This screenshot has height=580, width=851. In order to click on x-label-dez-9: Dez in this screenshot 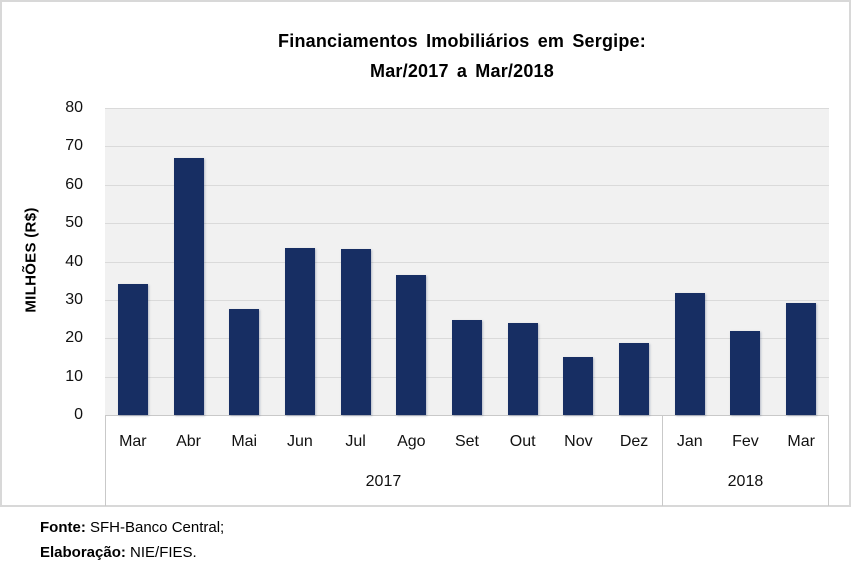, I will do `click(634, 441)`.